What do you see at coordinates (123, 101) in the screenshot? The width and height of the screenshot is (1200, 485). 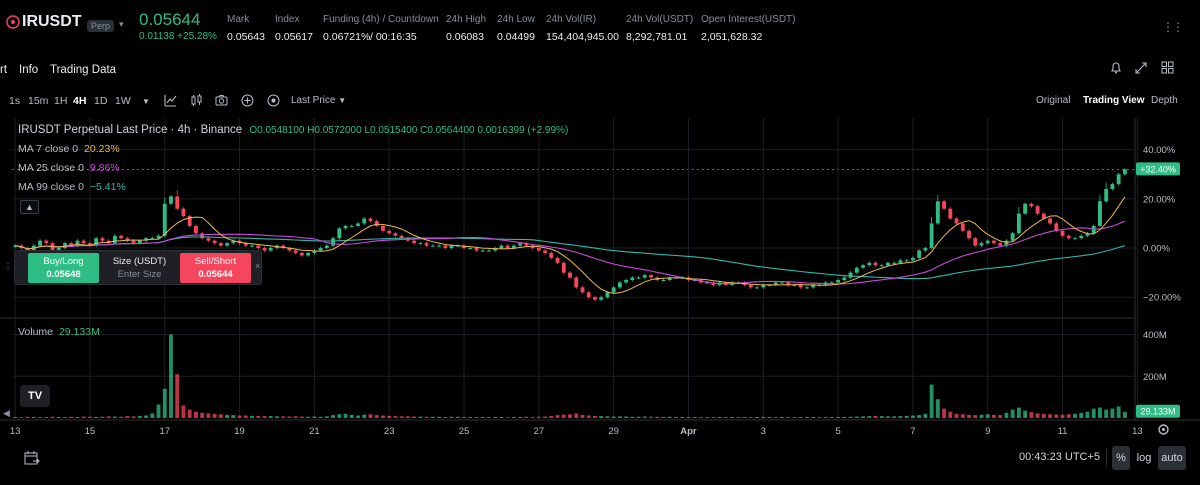 I see `interval-1w: 1W` at bounding box center [123, 101].